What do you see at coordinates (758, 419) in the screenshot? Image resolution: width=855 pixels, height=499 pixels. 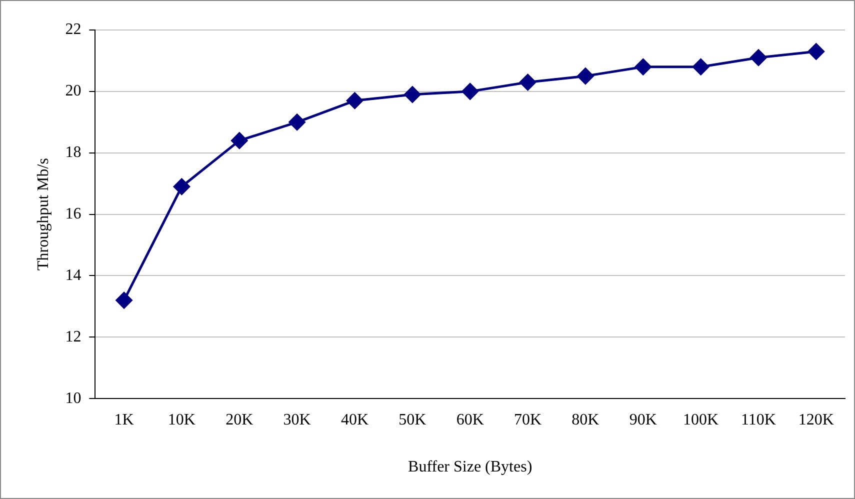 I see `x-tick-label: 110K` at bounding box center [758, 419].